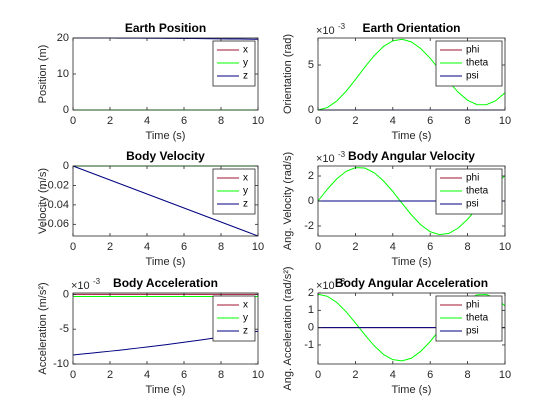  I want to click on y-axis-label: Velocity (m/s), so click(43, 201).